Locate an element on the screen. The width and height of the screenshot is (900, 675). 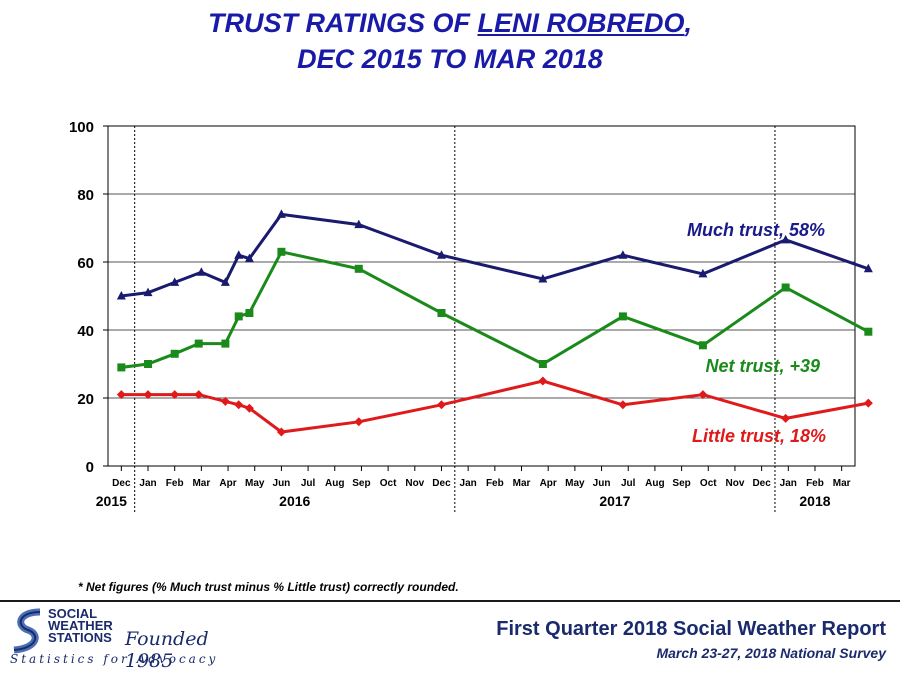
year-label: 2015 is located at coordinates (111, 501).